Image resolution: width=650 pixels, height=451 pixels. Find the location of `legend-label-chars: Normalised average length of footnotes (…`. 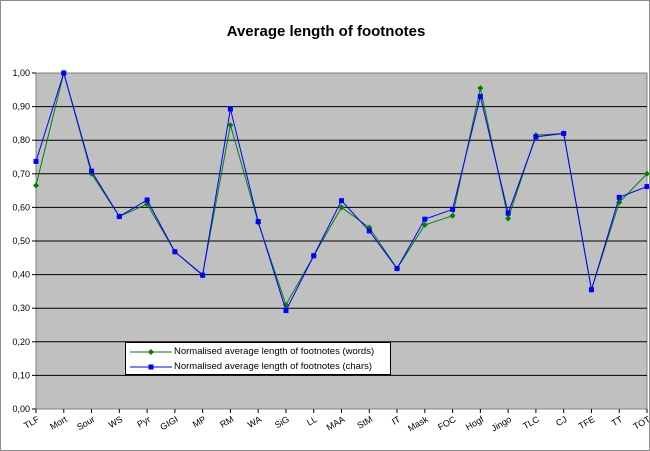

legend-label-chars: Normalised average length of footnotes (… is located at coordinates (273, 366).